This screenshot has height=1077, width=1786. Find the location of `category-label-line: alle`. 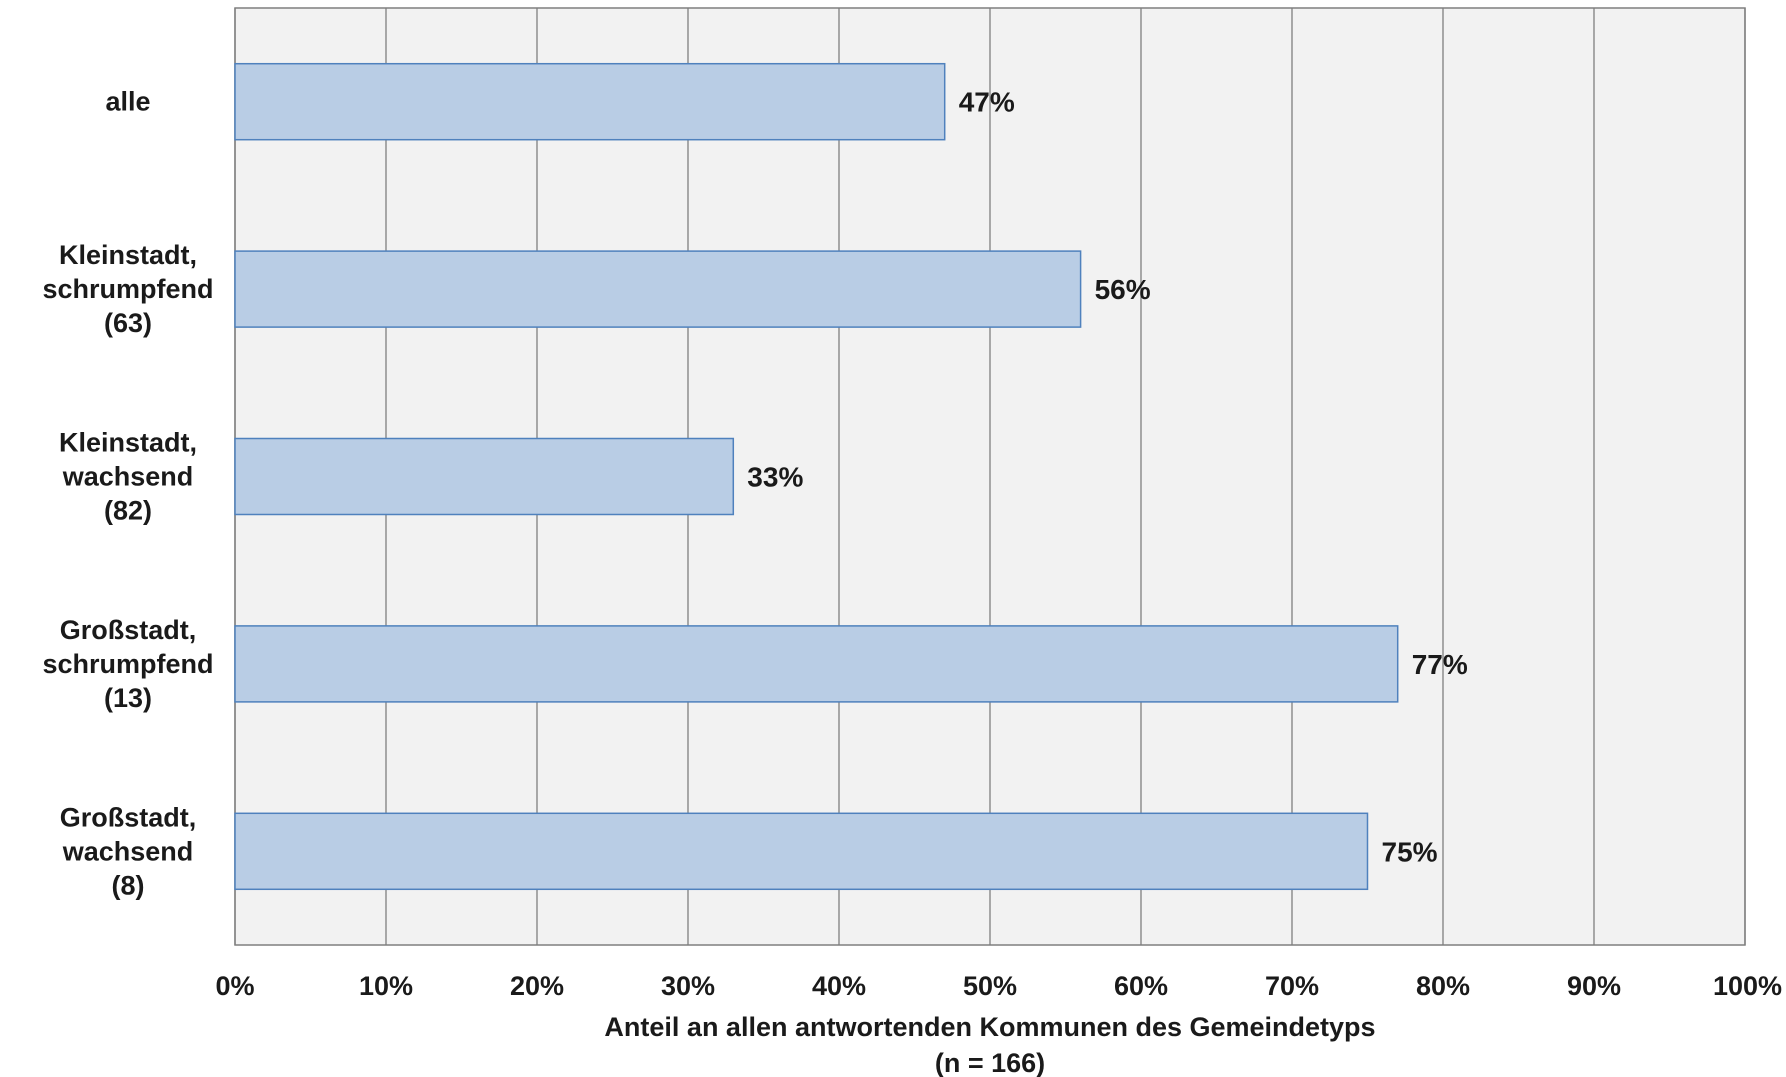

category-label-line: alle is located at coordinates (127, 102).